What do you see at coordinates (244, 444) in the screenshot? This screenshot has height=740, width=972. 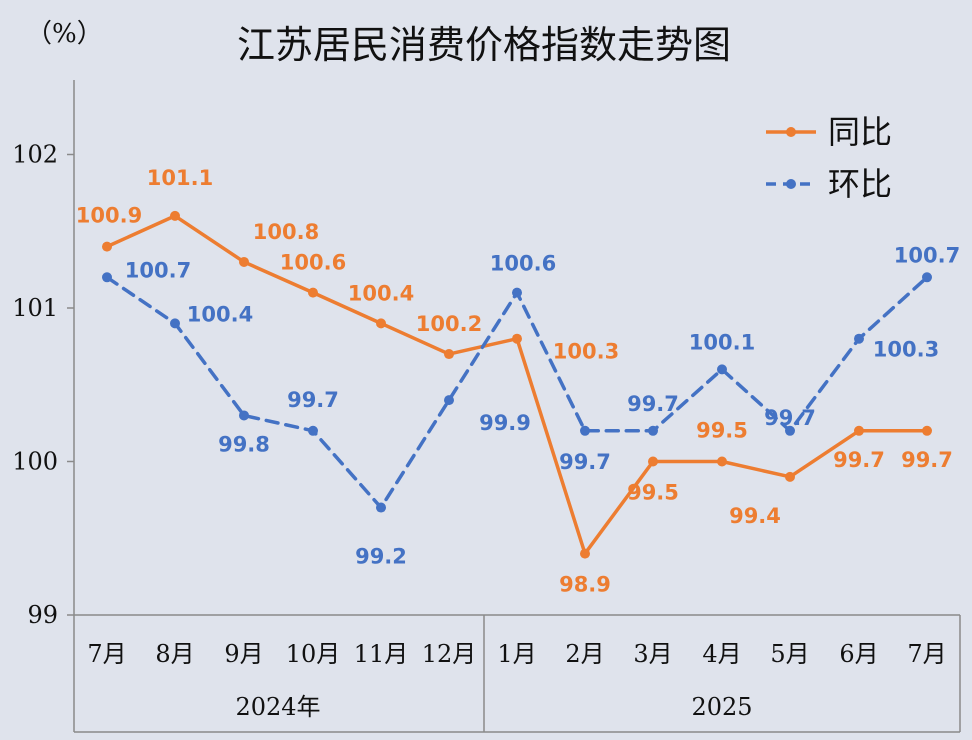 I see `data-label-环比: 99.8` at bounding box center [244, 444].